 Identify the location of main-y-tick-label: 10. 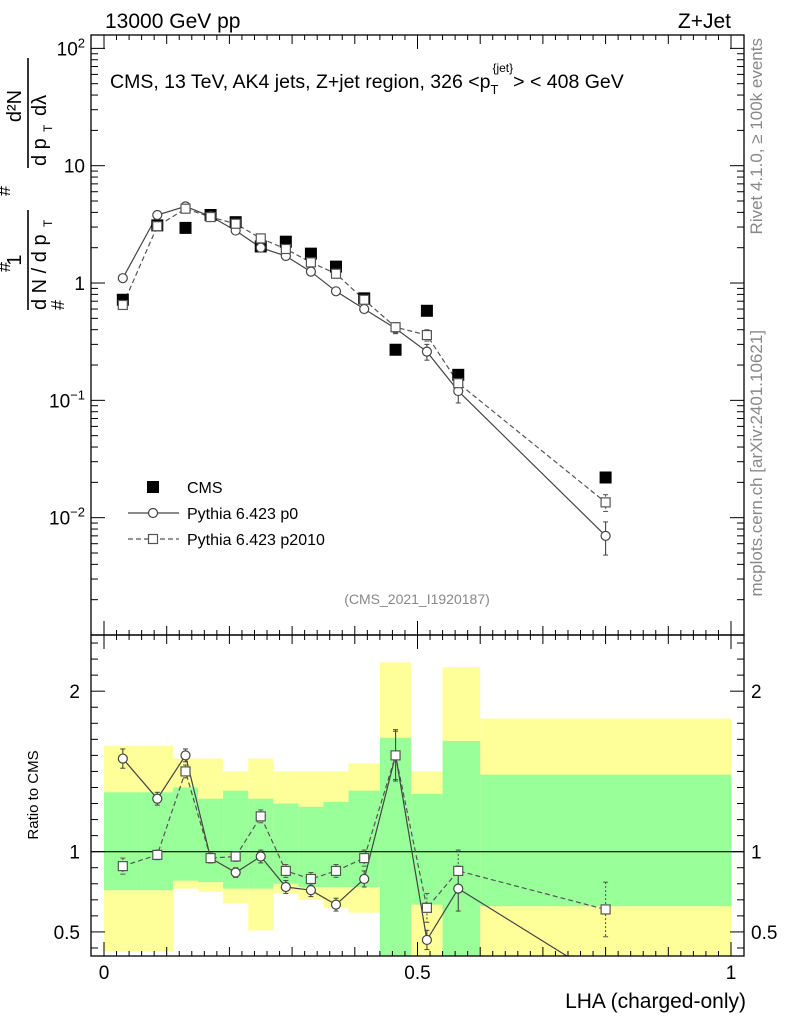
(74, 167).